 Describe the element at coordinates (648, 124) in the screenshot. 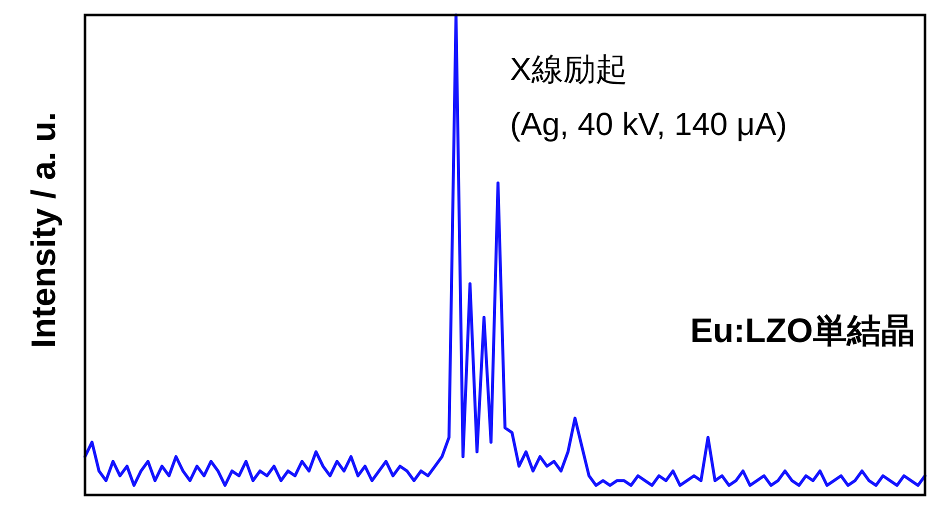

I see `annotation: (Ag, 40 kV, 140 μA)` at that location.